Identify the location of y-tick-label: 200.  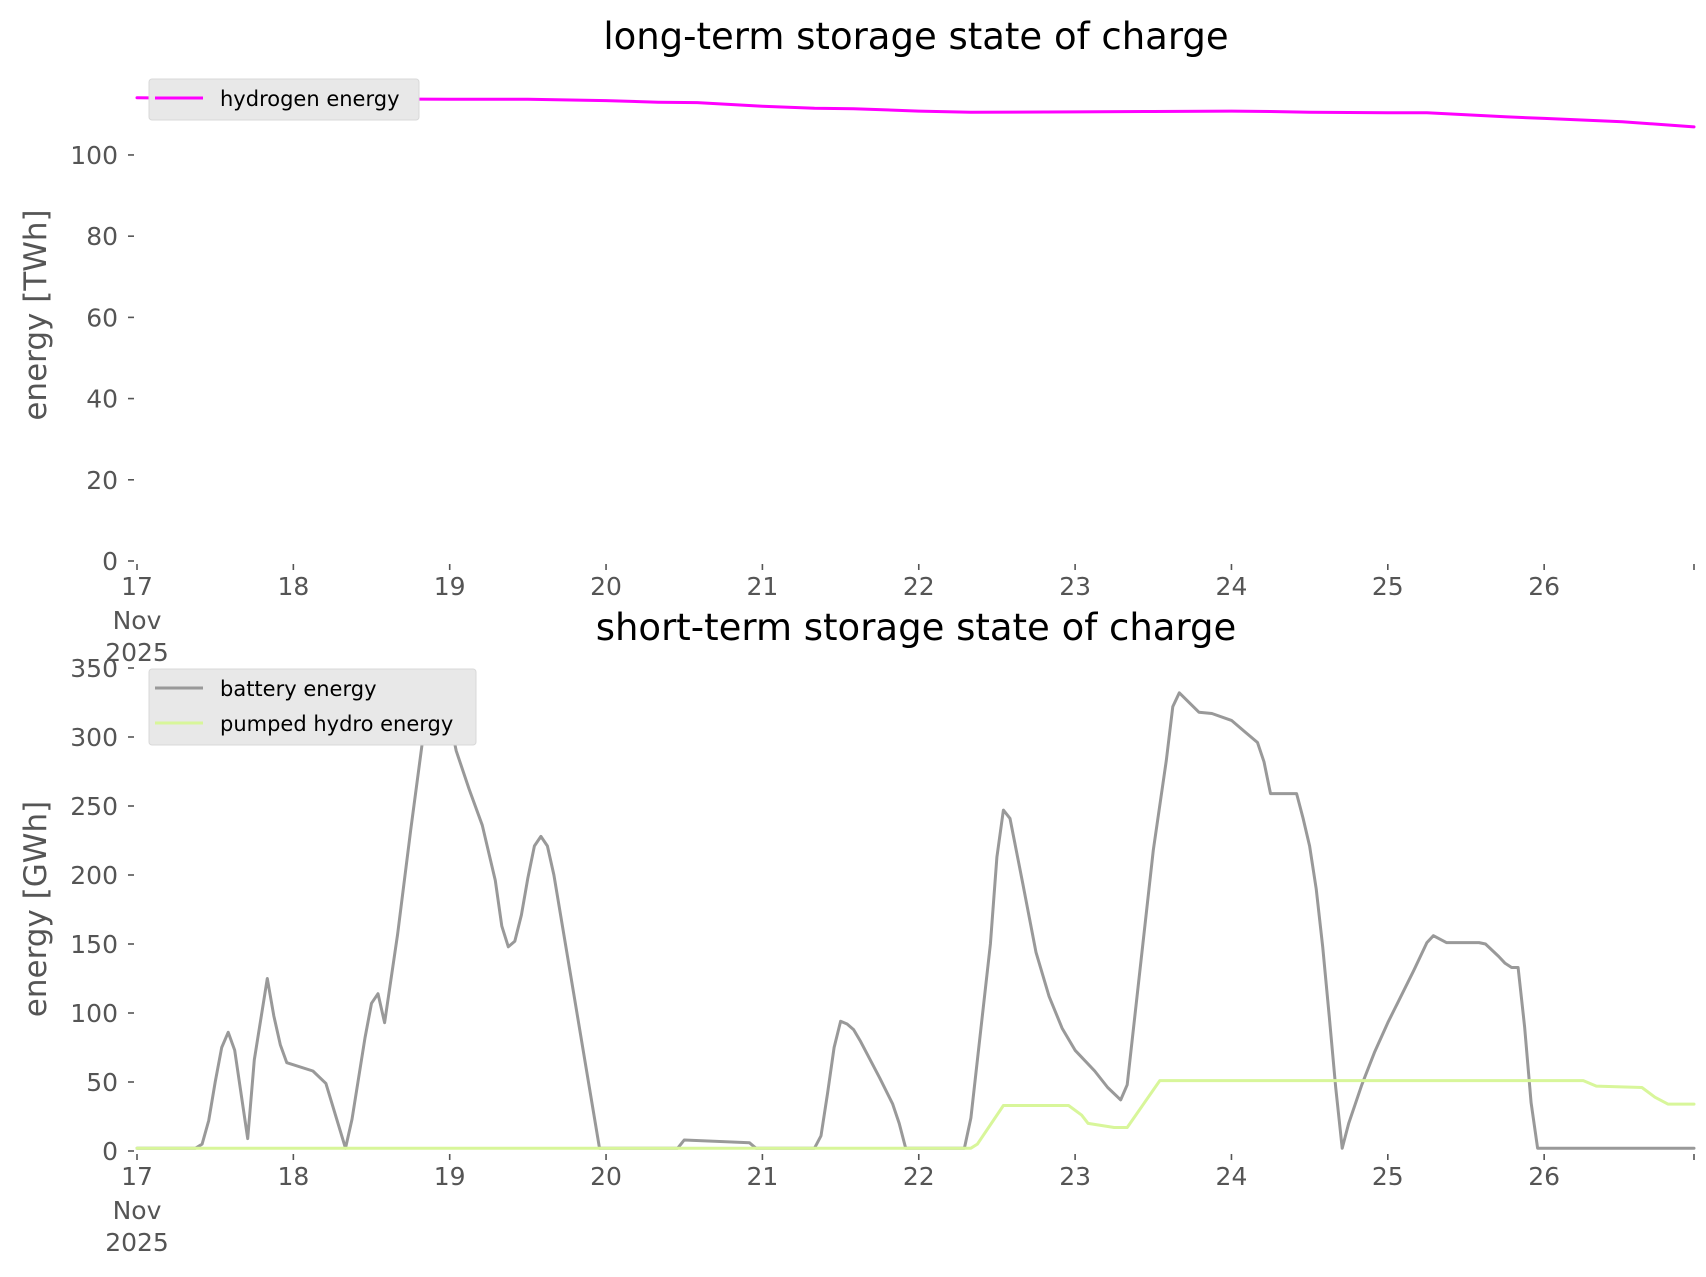
(94, 875).